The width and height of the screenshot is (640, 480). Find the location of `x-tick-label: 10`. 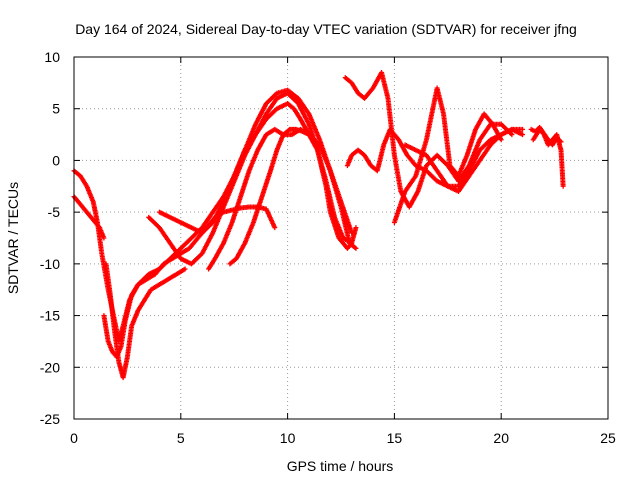

x-tick-label: 10 is located at coordinates (288, 438).